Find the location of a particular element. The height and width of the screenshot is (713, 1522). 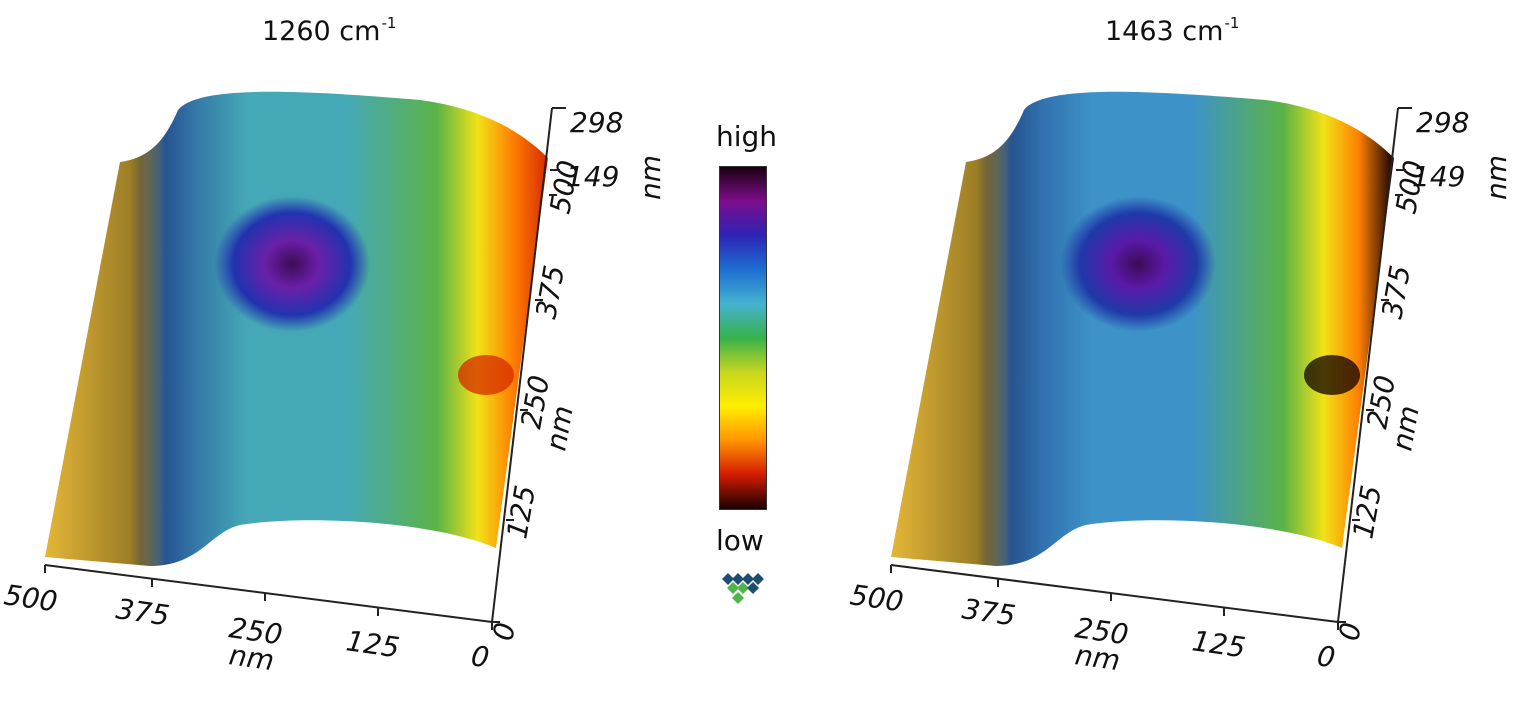

panel-title-1260: 1260 cm-1 is located at coordinates (329, 30).